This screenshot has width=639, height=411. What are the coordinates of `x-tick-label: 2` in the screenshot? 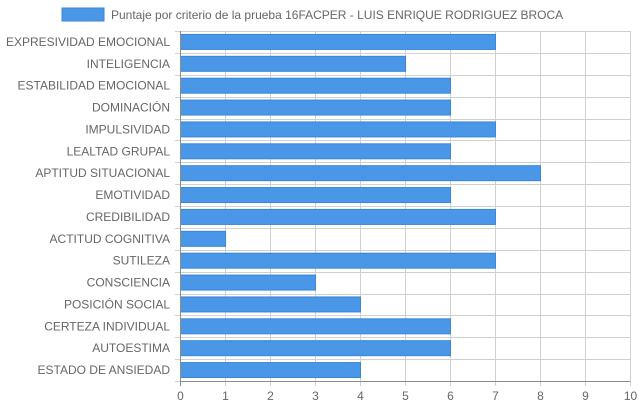 It's located at (270, 396).